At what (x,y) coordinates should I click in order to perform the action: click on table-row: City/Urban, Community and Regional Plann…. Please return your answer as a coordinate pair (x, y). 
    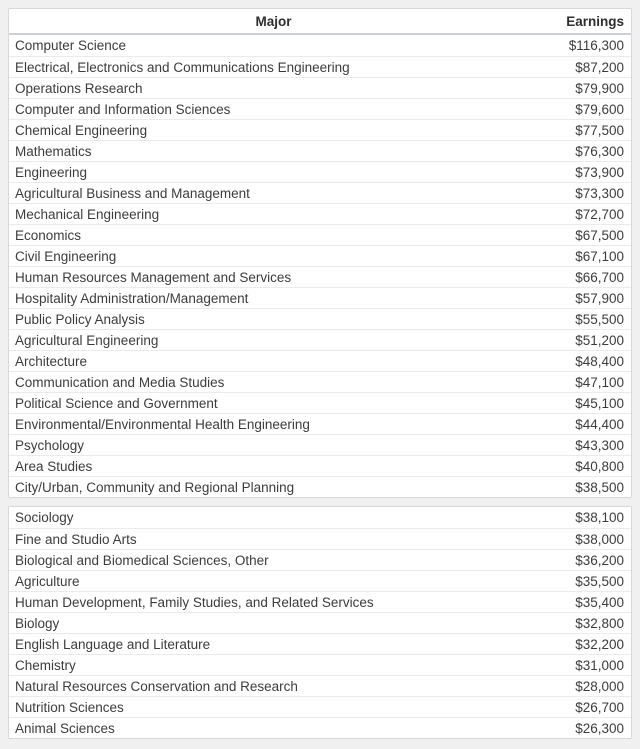
    Looking at the image, I should click on (320, 486).